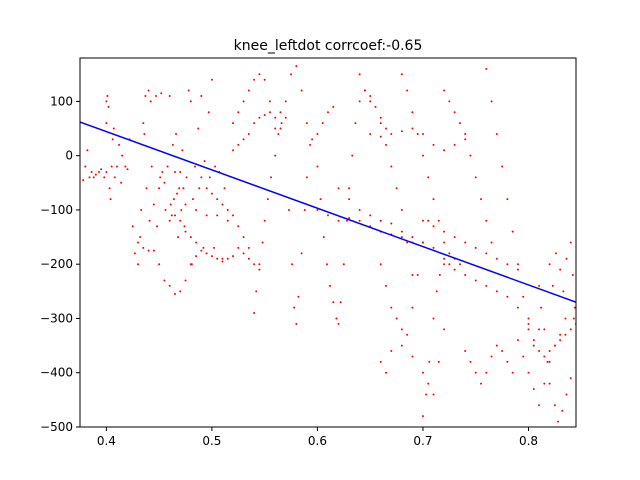 Image resolution: width=640 pixels, height=480 pixels. Describe the element at coordinates (56, 427) in the screenshot. I see `y-tick-label: −500` at that location.